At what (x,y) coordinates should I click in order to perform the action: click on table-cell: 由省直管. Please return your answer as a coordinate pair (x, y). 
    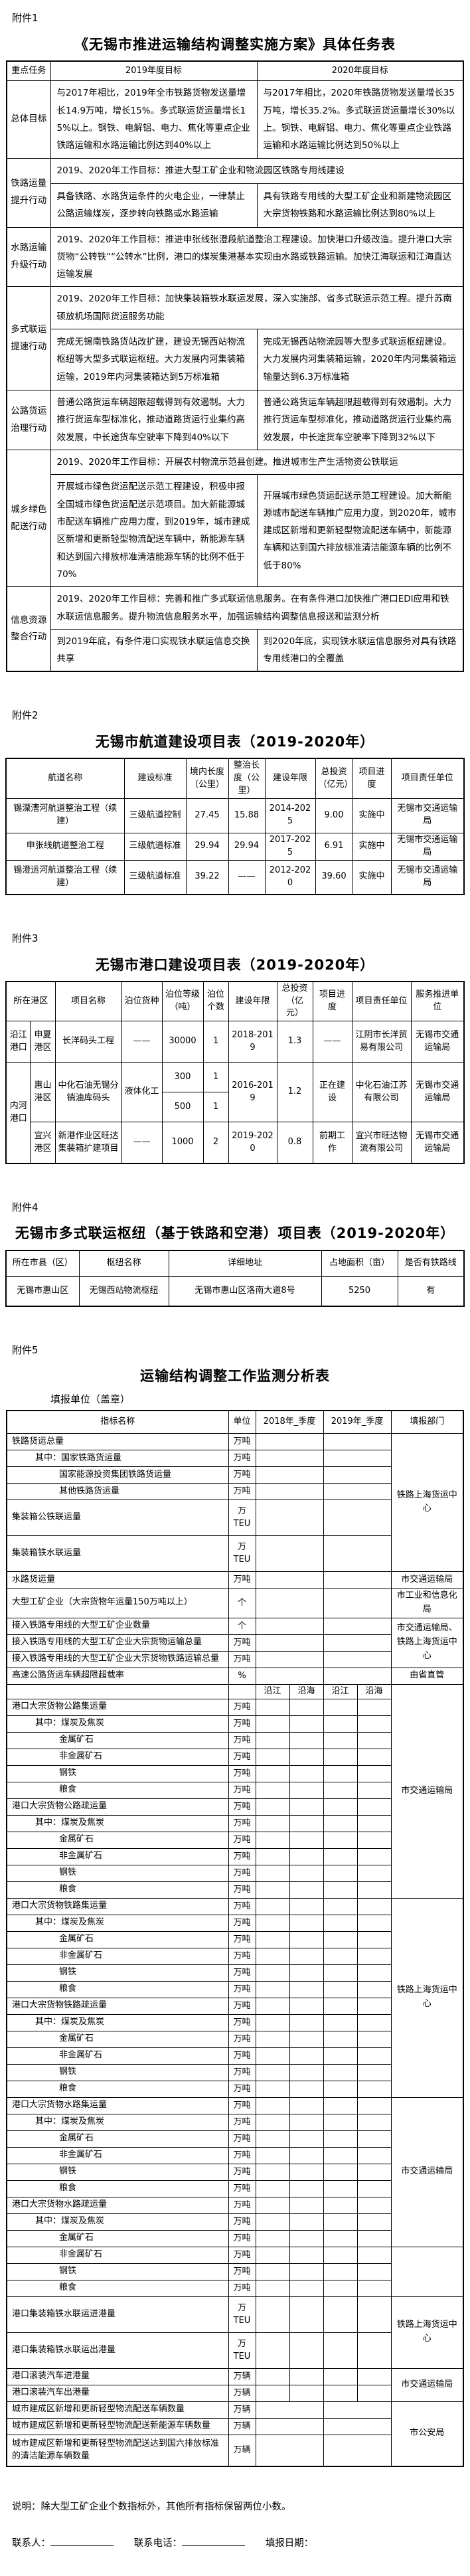
    Looking at the image, I should click on (427, 1676).